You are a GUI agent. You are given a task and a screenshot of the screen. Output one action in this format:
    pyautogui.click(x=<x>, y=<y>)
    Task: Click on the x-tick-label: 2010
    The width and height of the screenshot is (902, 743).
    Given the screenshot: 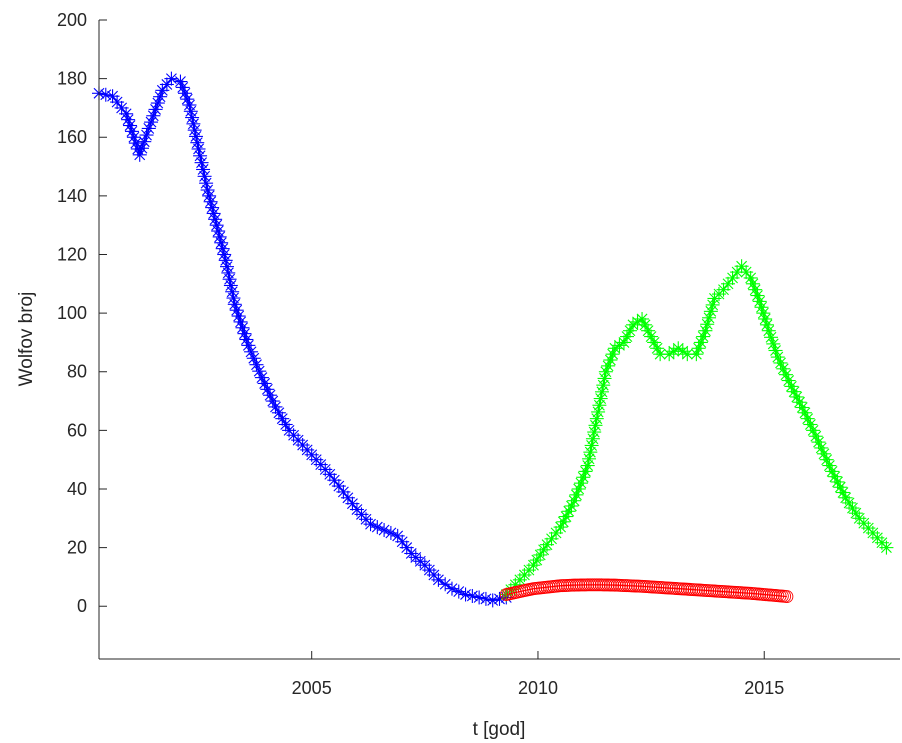 What is the action you would take?
    pyautogui.click(x=538, y=688)
    